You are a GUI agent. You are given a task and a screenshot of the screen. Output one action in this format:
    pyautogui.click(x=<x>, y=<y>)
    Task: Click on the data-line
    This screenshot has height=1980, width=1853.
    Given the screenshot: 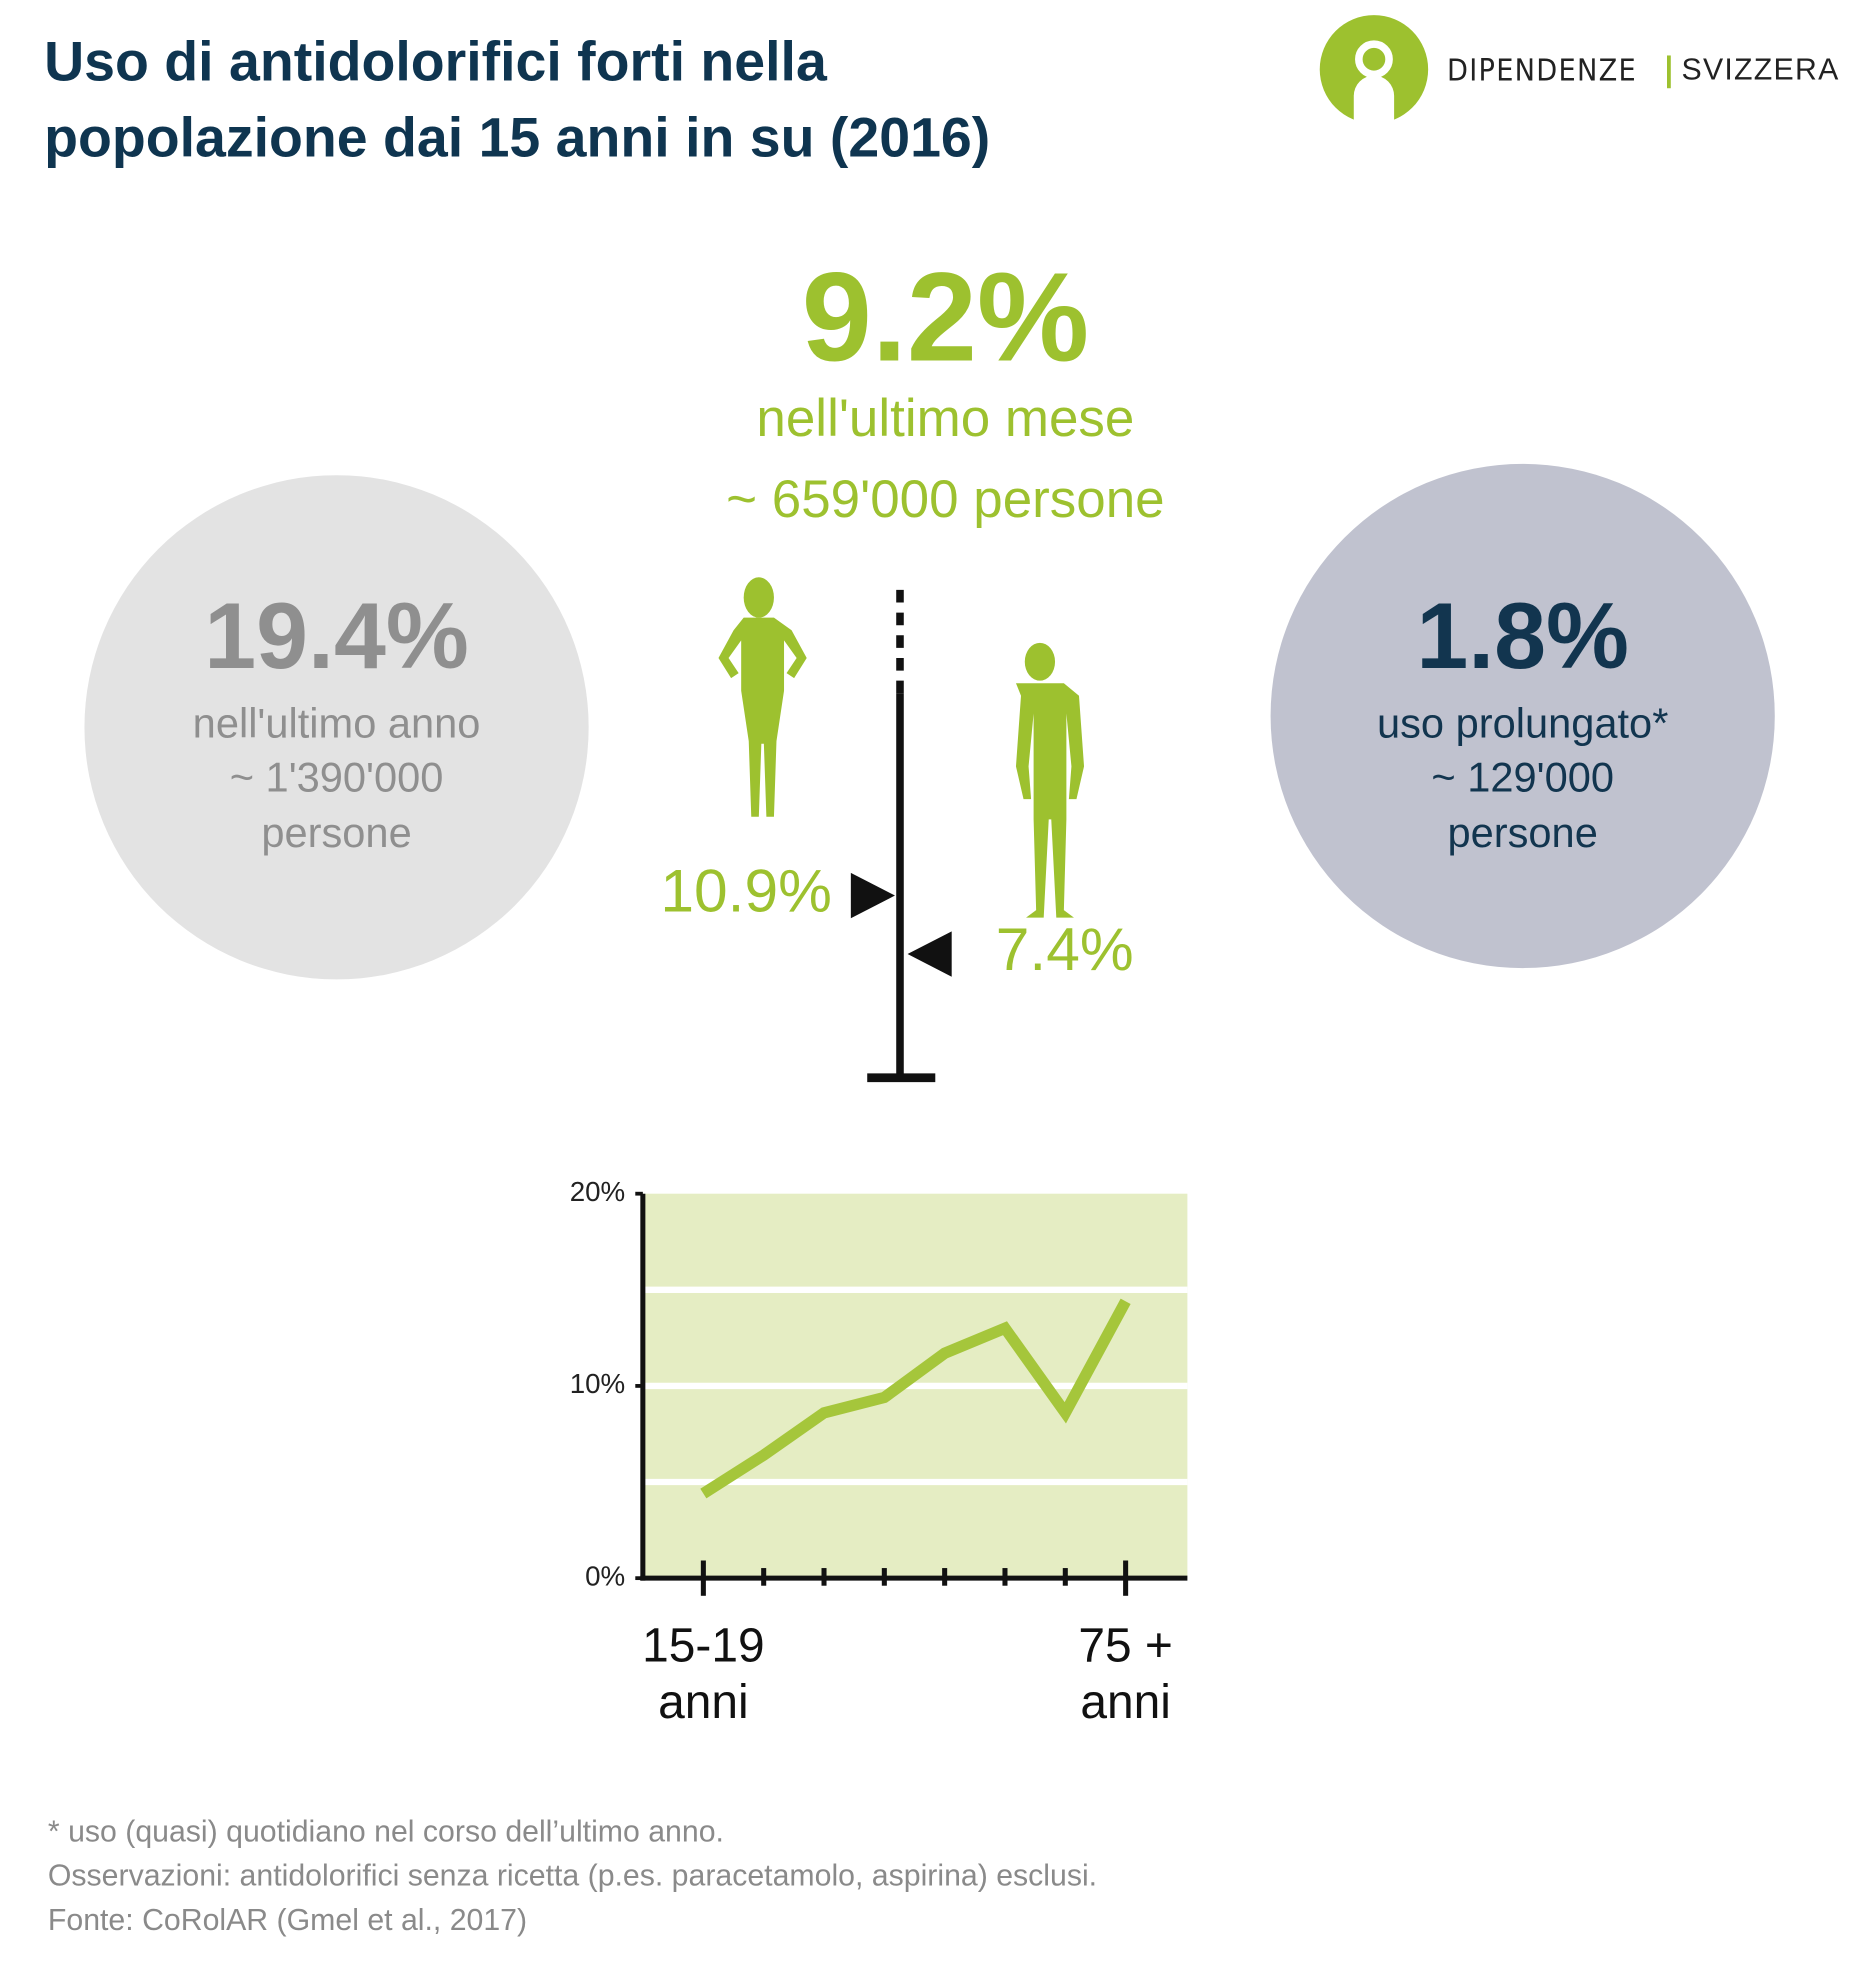 What is the action you would take?
    pyautogui.click(x=915, y=1398)
    